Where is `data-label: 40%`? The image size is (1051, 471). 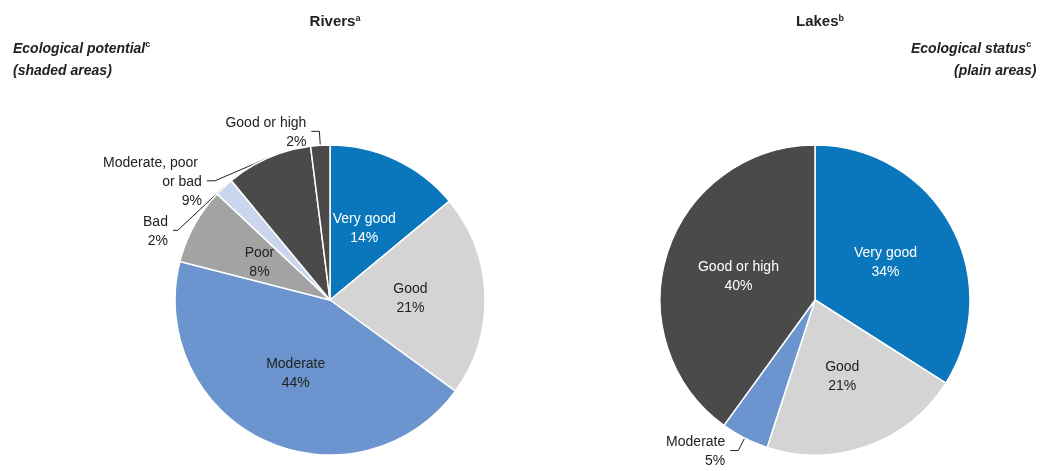
data-label: 40% is located at coordinates (738, 284).